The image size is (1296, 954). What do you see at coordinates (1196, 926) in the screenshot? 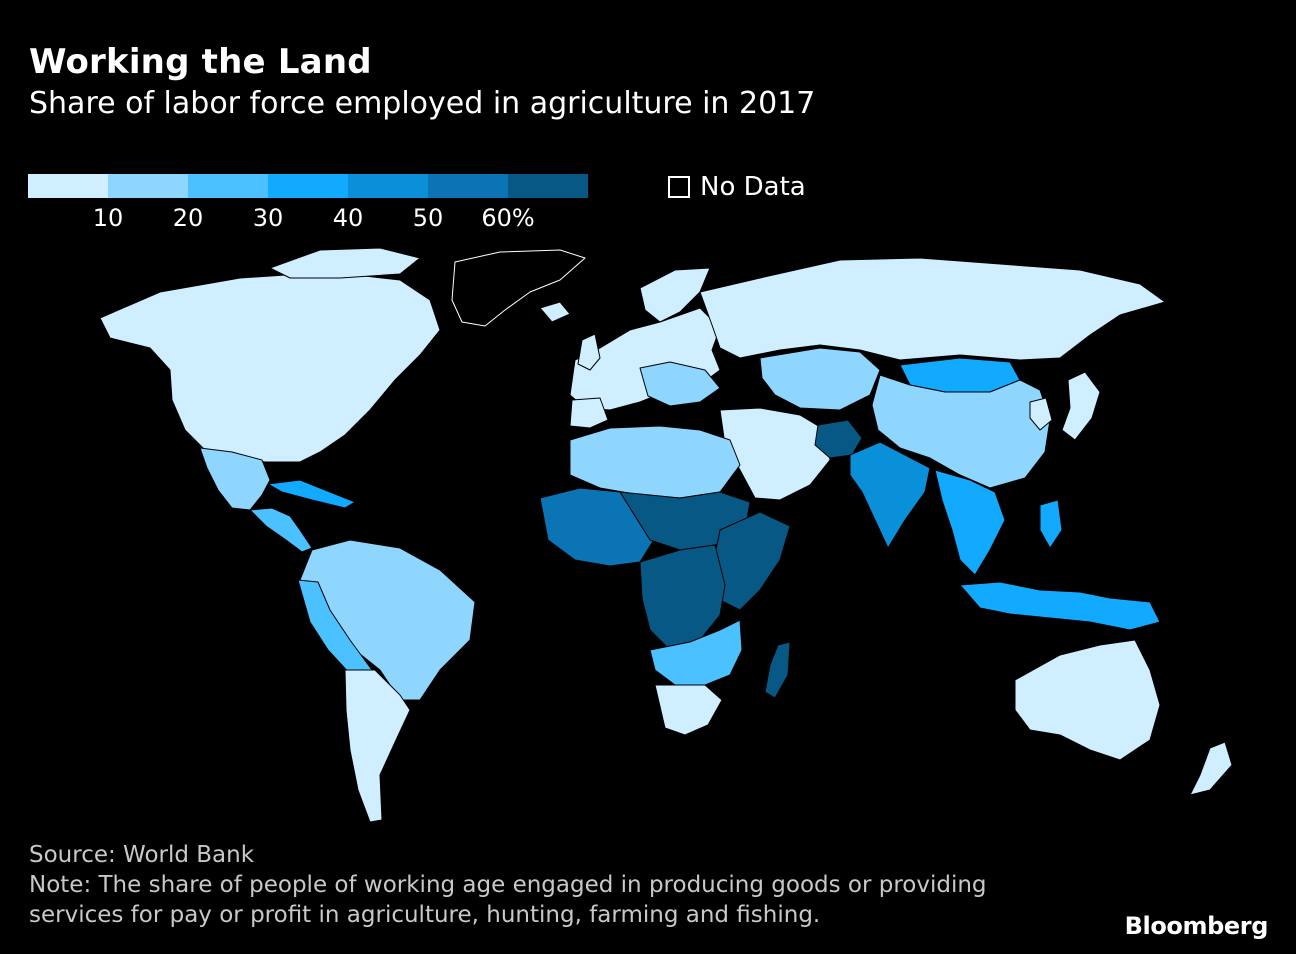
I see `bloomberg-logo: Bloomberg` at bounding box center [1196, 926].